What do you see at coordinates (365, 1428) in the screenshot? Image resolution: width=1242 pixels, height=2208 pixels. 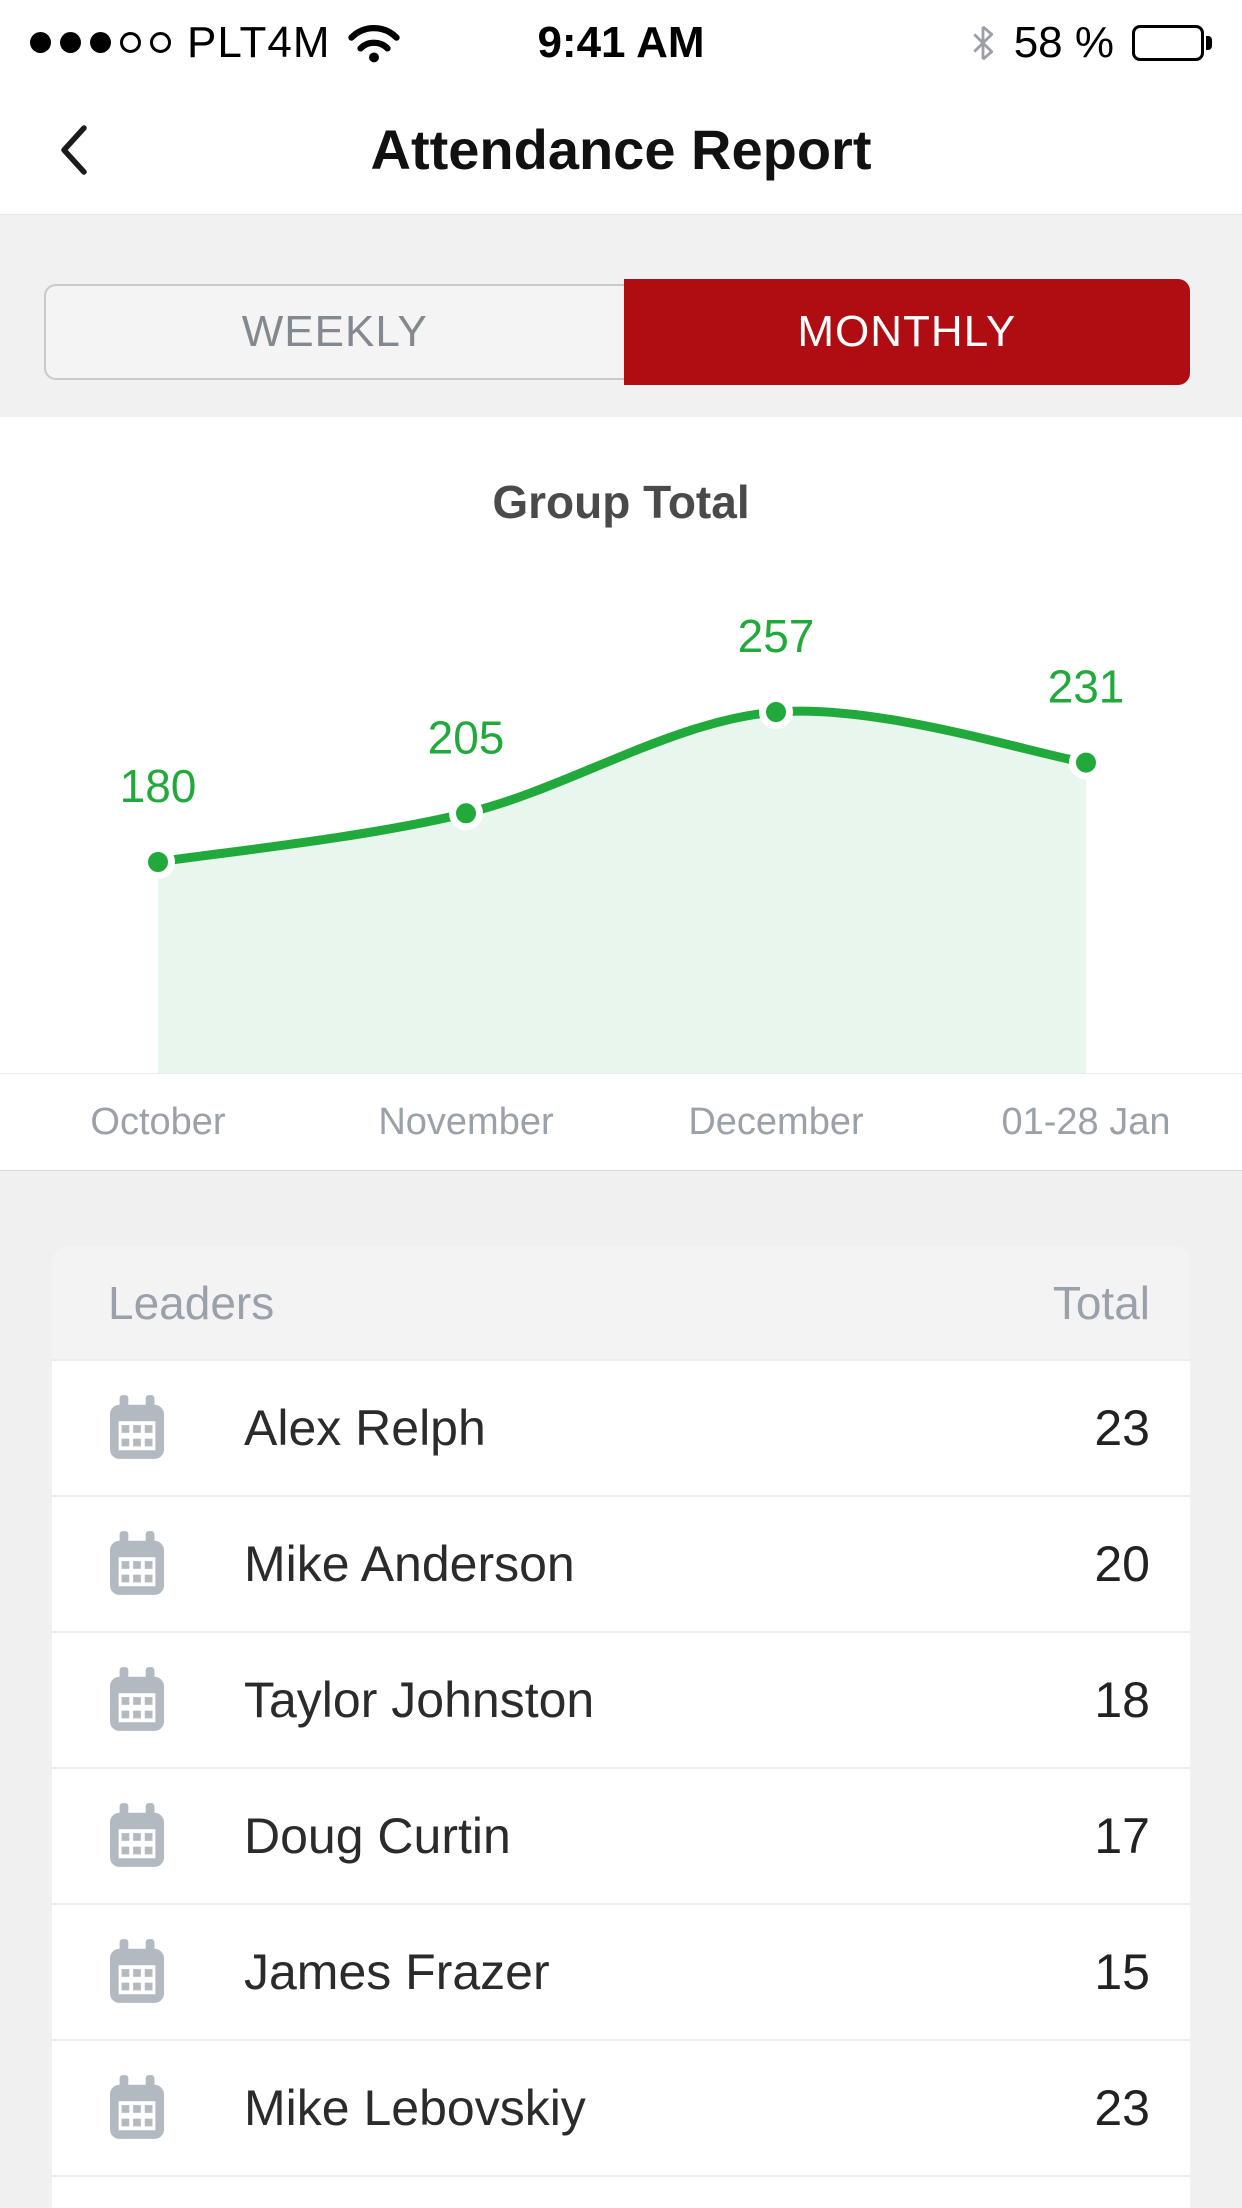 I see `leader-name: Alex Relph` at bounding box center [365, 1428].